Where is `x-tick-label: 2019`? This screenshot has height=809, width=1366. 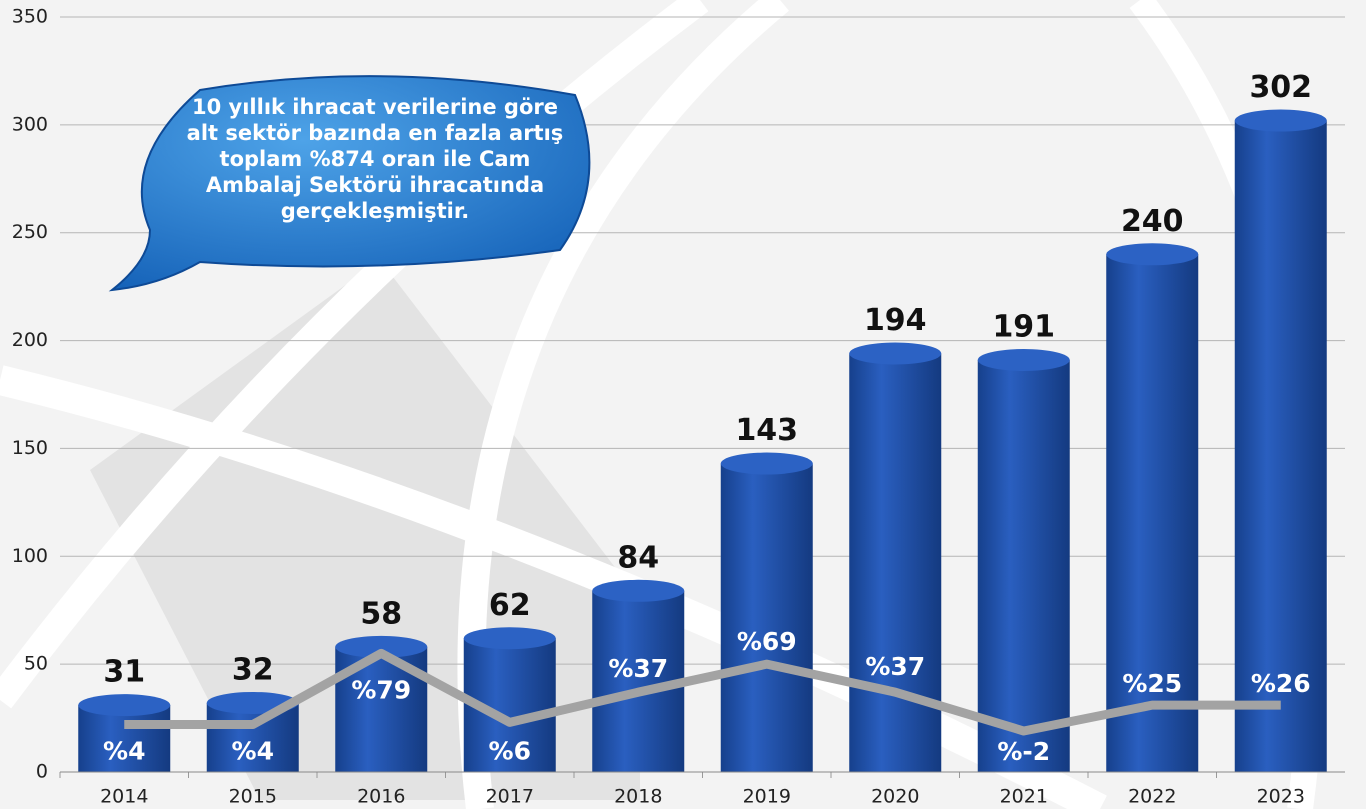 x-tick-label: 2019 is located at coordinates (767, 797).